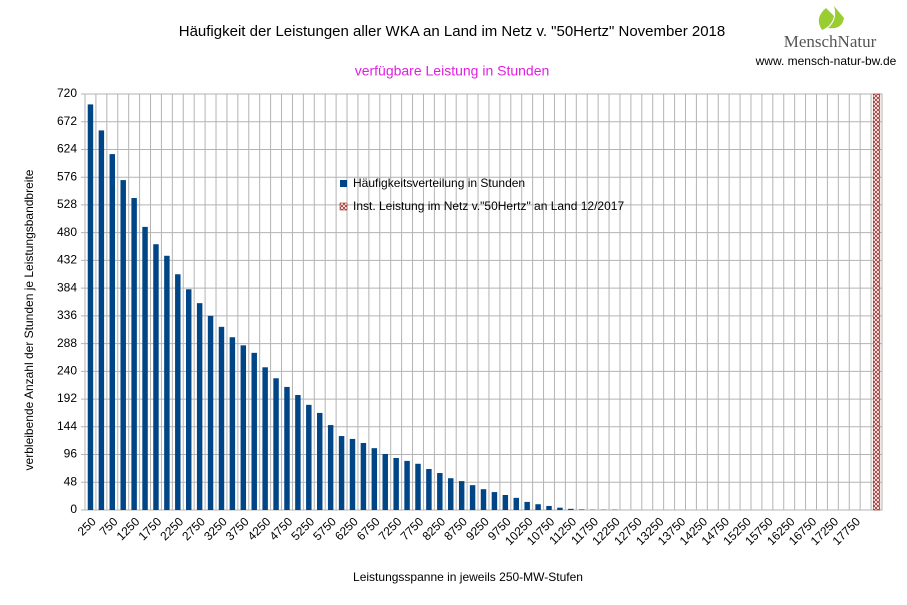  What do you see at coordinates (67, 204) in the screenshot?
I see `y-tick-label: 528` at bounding box center [67, 204].